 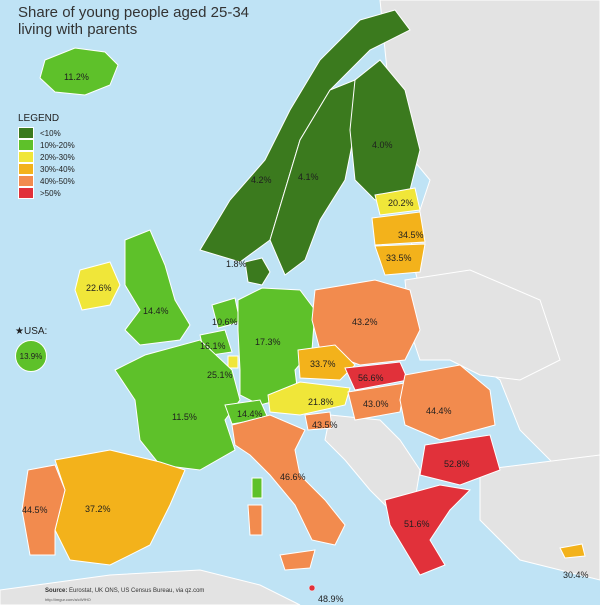 I want to click on country-germany, so click(x=276, y=346).